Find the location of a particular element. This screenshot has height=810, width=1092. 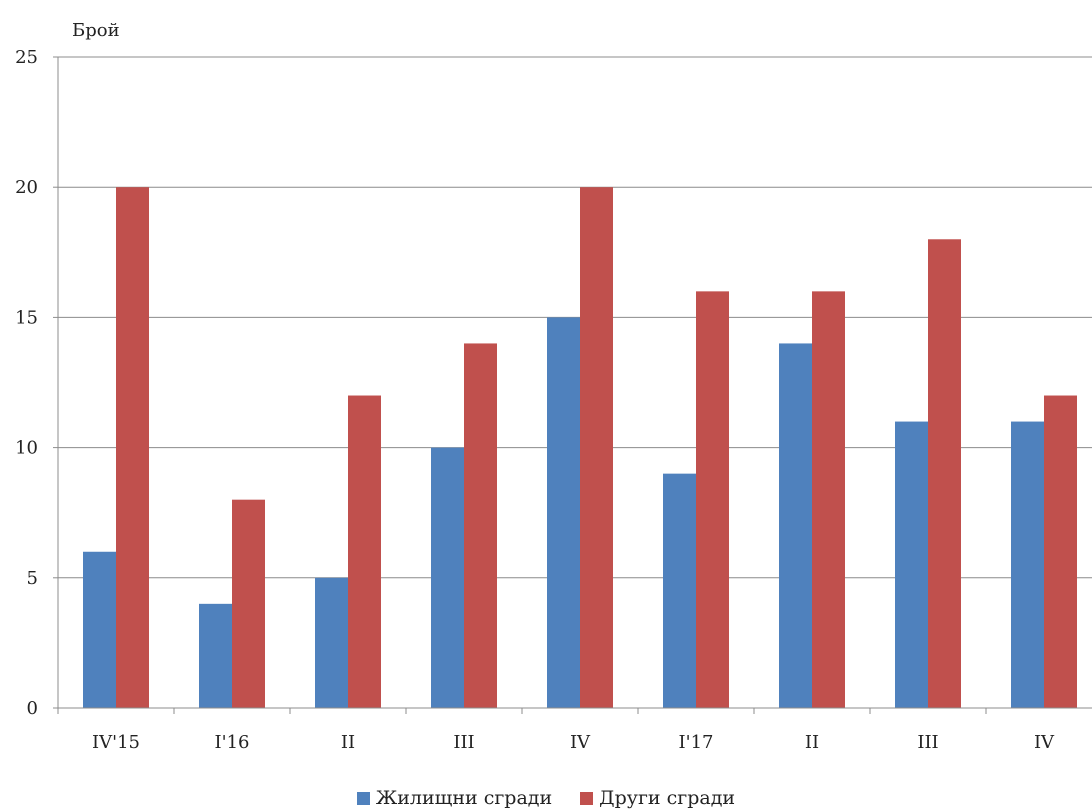

legend-label-other: Други сгради is located at coordinates (667, 798).